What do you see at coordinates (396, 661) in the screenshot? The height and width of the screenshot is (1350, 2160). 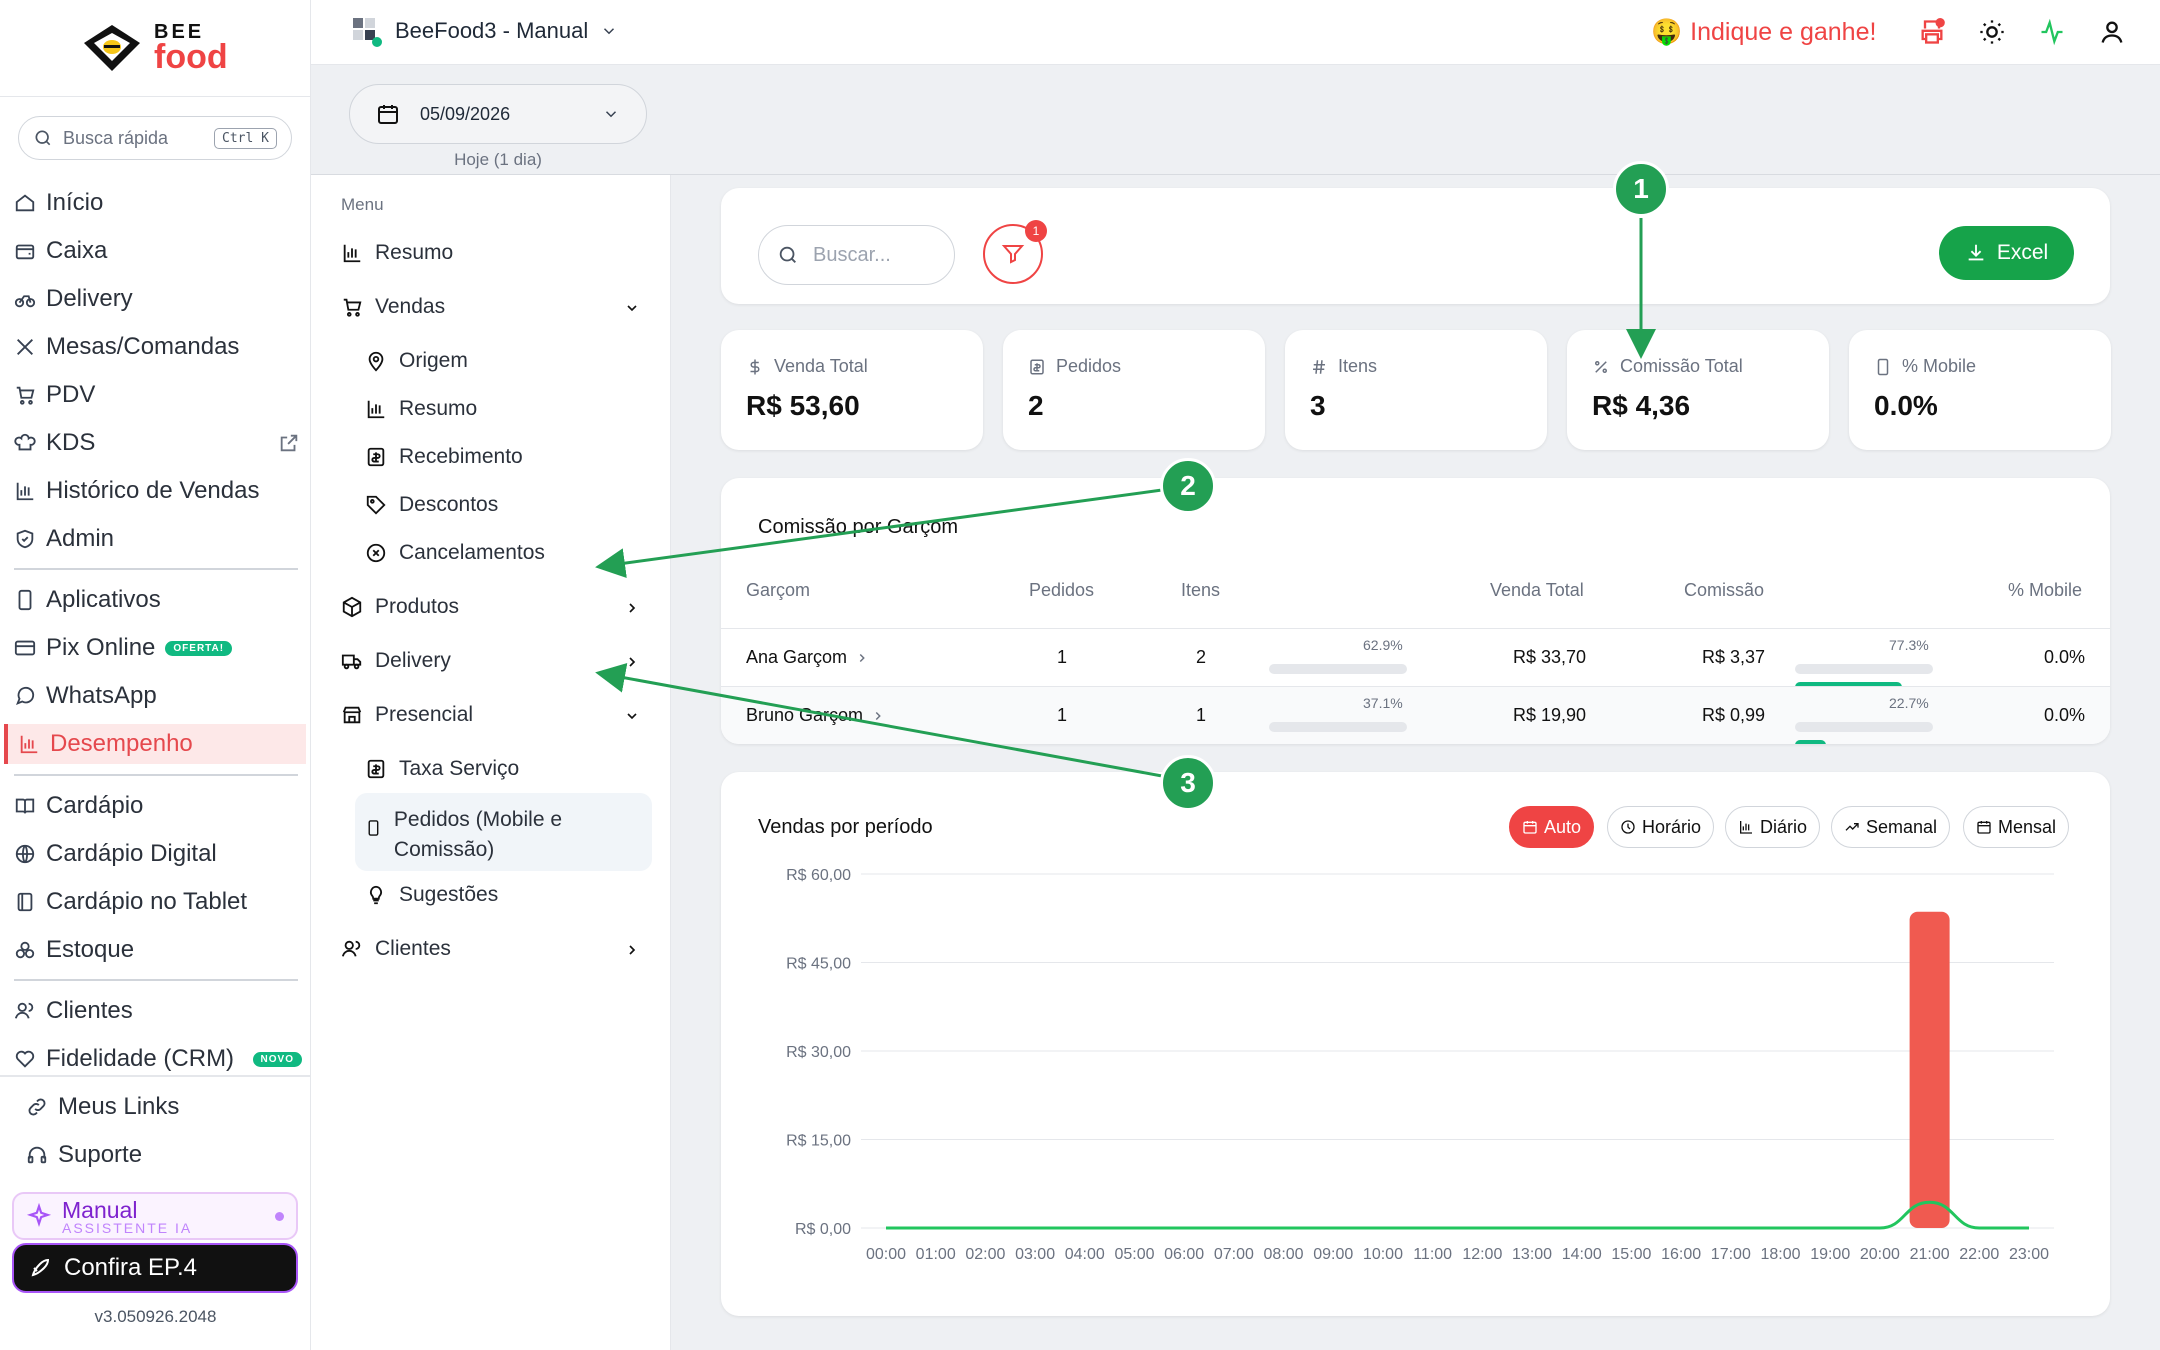 I see `menu-item-delivery: Delivery` at bounding box center [396, 661].